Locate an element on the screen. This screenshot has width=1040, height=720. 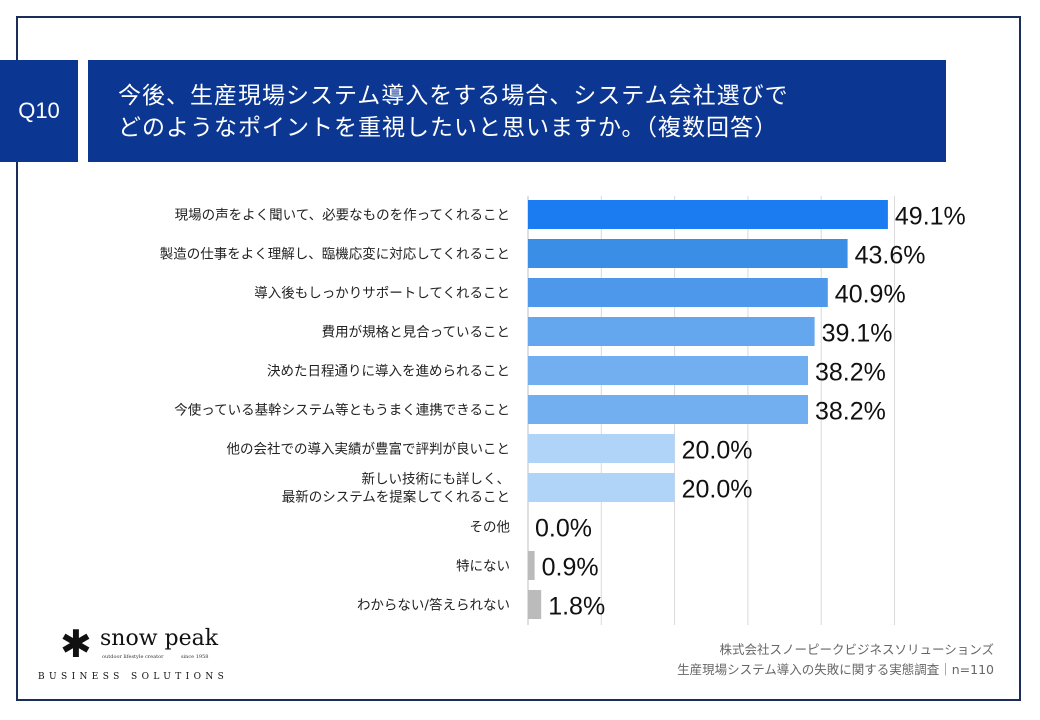
category-label: 現場の声をよく聞いて、必要なものを作ってくれること is located at coordinates (342, 216).